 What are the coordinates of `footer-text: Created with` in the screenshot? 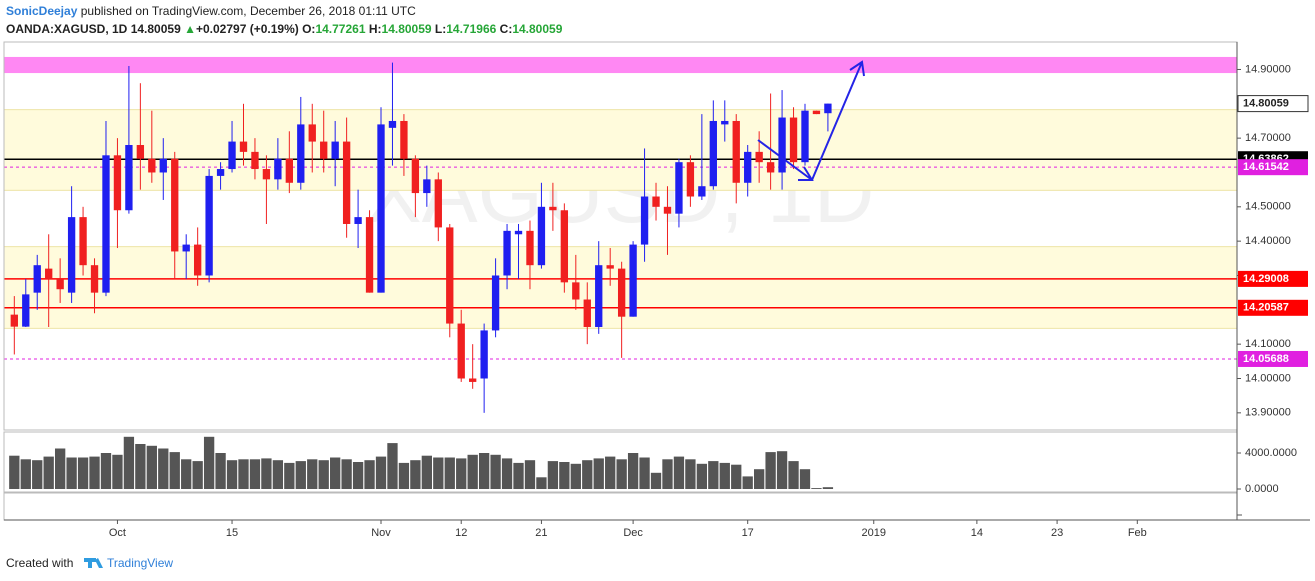 It's located at (39, 563).